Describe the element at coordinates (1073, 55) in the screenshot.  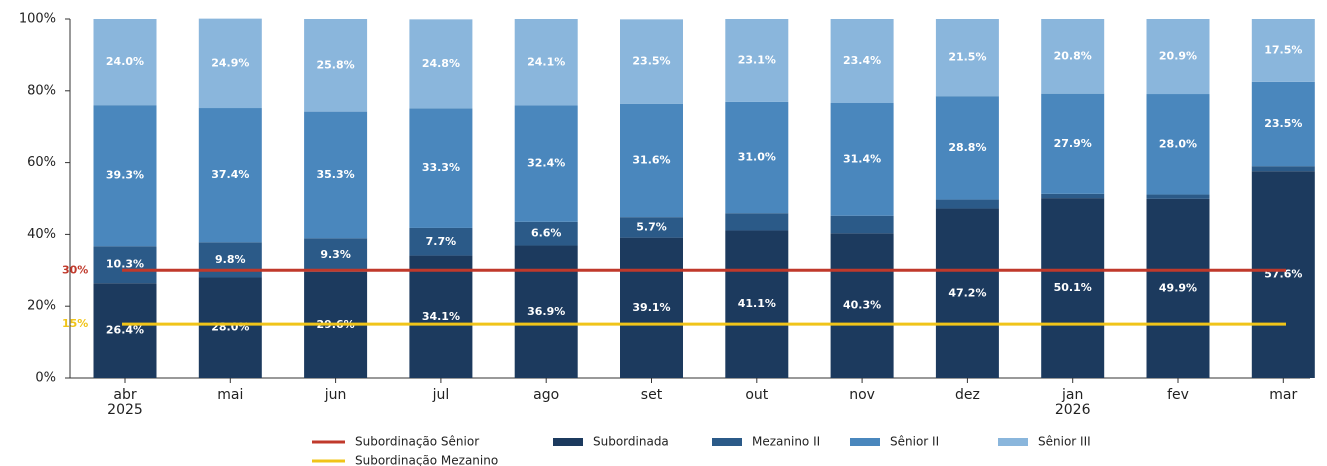
I see `value-label: 20.8%` at that location.